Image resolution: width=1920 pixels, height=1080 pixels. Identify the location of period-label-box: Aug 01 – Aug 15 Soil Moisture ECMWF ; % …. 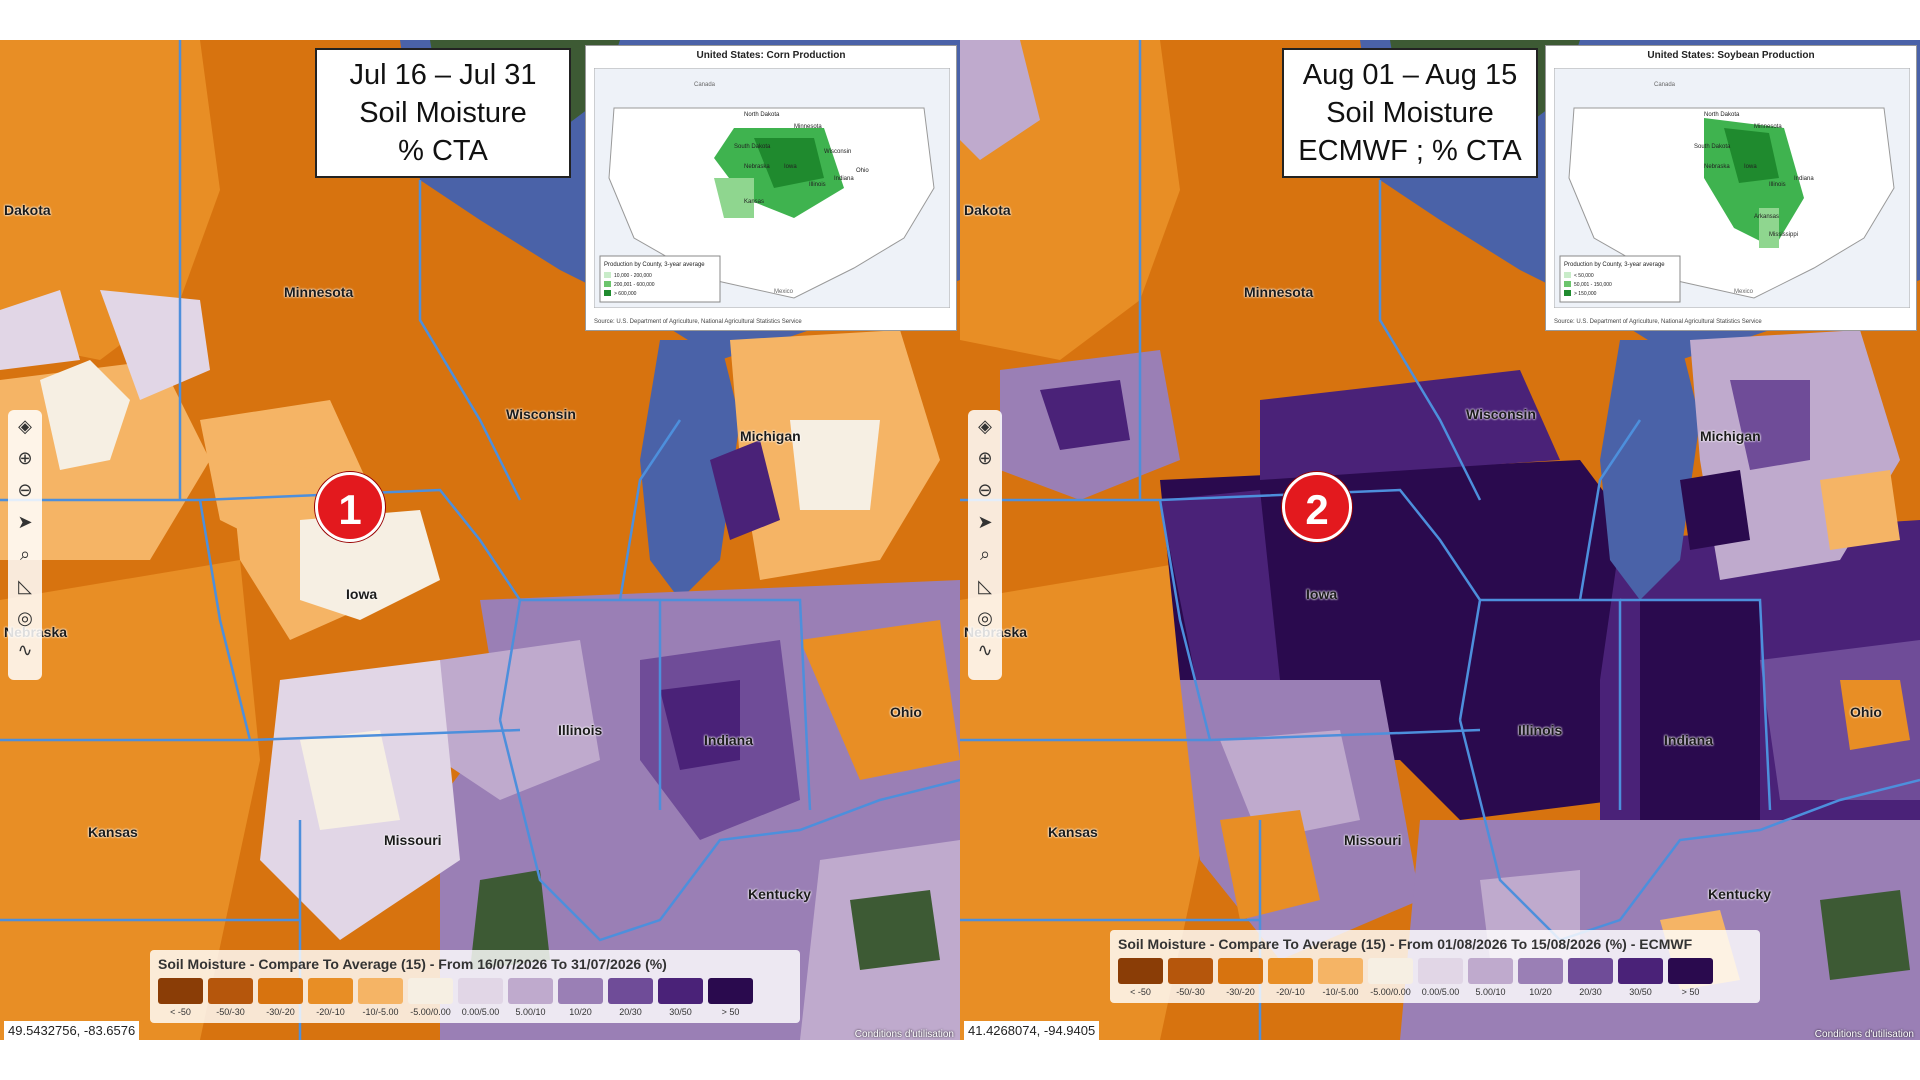
(1410, 113).